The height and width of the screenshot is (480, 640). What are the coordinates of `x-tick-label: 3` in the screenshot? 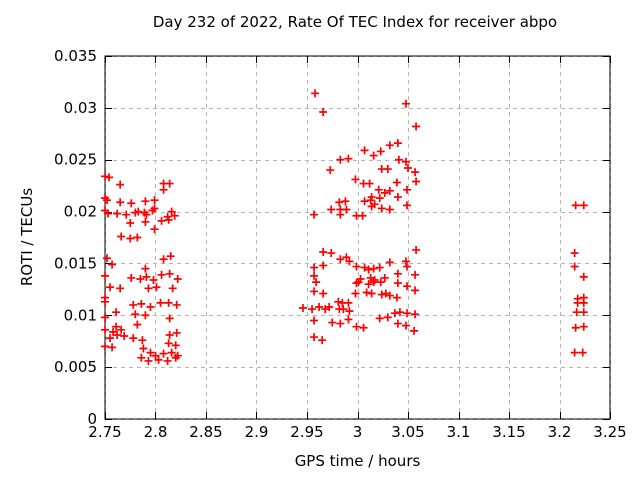 It's located at (358, 432).